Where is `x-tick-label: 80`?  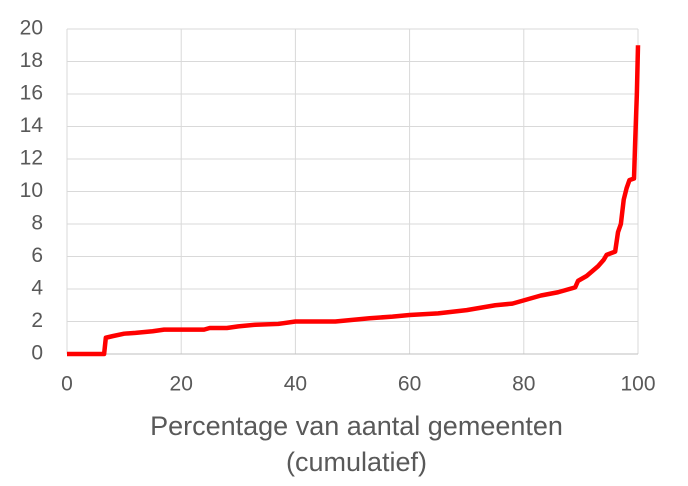 x-tick-label: 80 is located at coordinates (523, 384).